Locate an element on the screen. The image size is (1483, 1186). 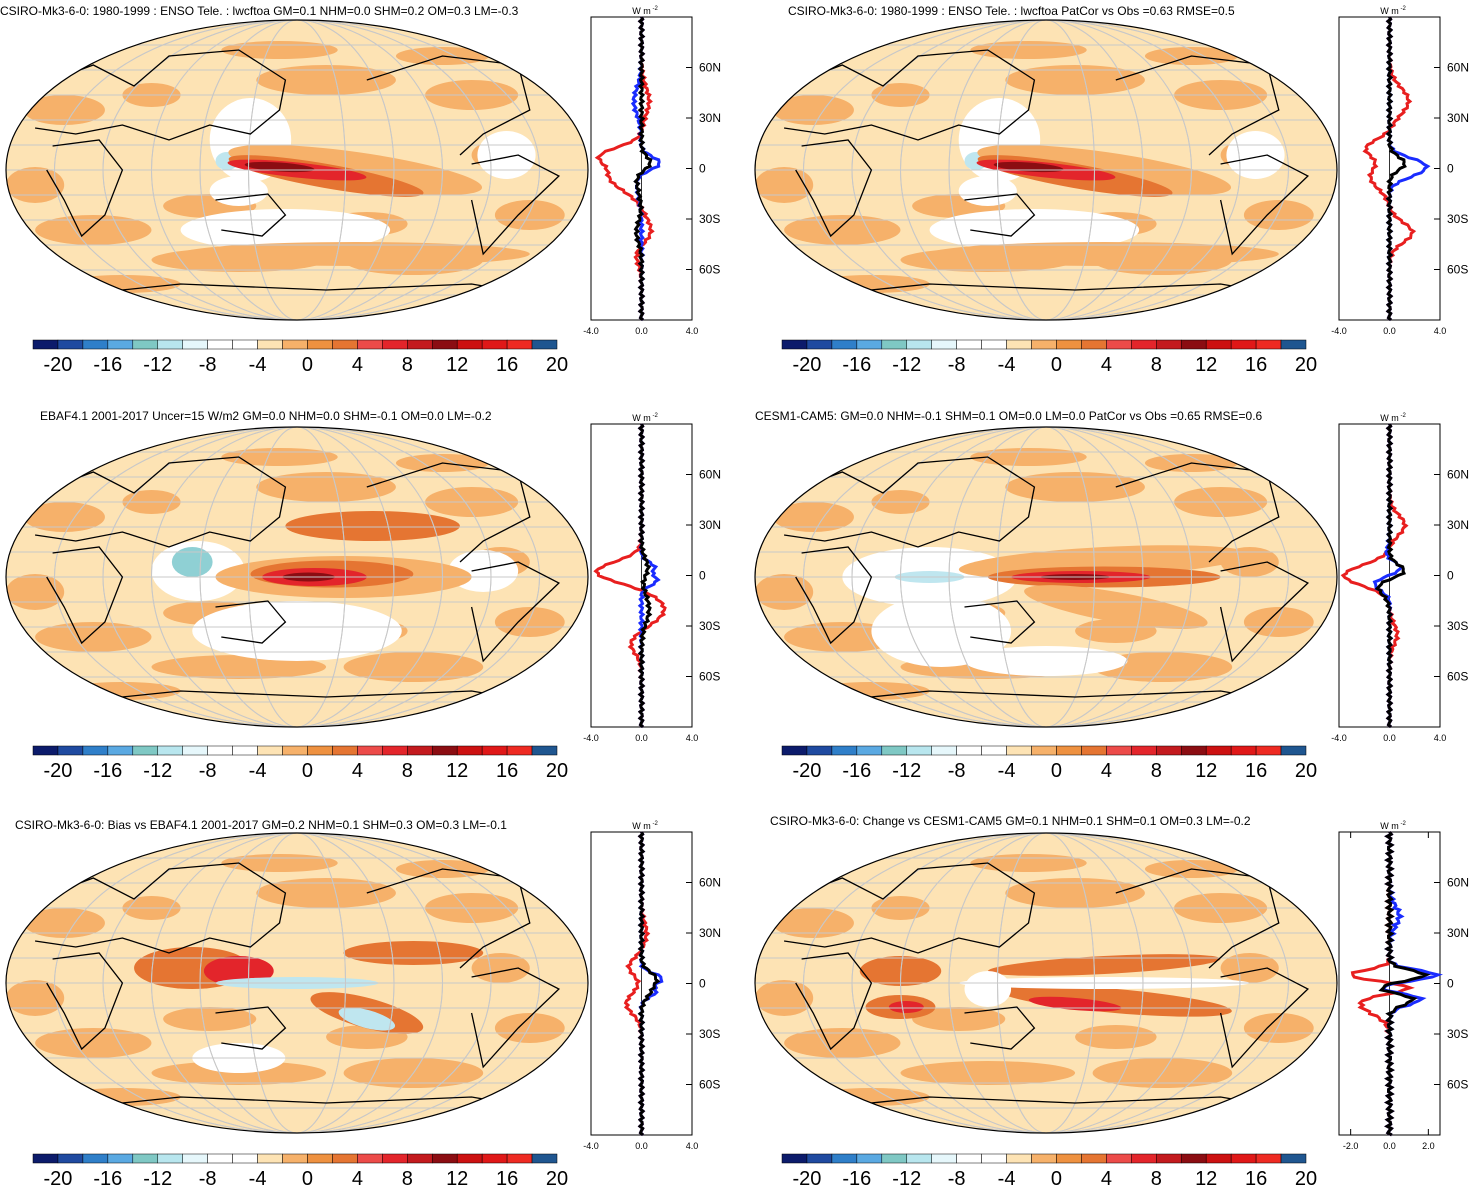
map-panel is located at coordinates (1046, 983).